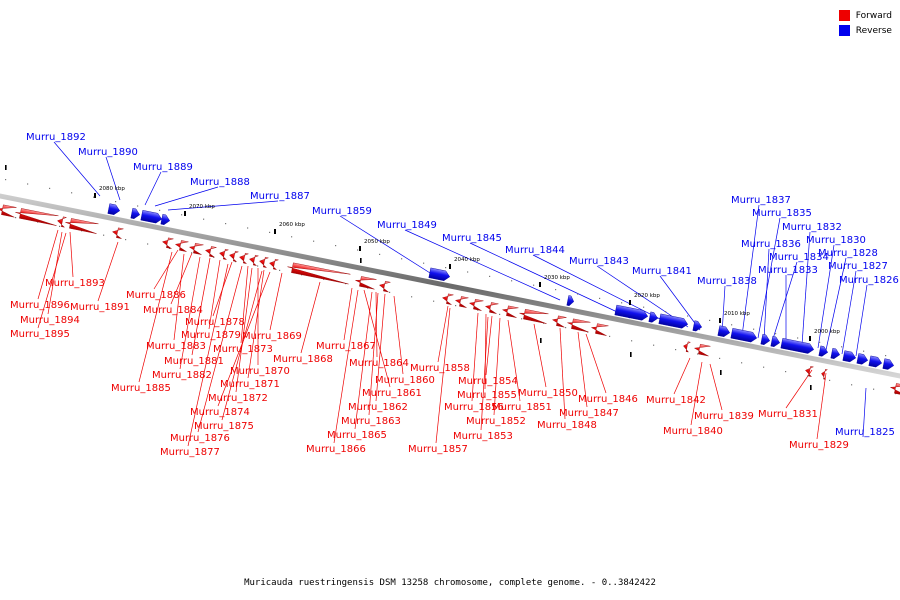 The height and width of the screenshot is (600, 900). What do you see at coordinates (220, 182) in the screenshot?
I see `reverse-gene-label: Murru_1888` at bounding box center [220, 182].